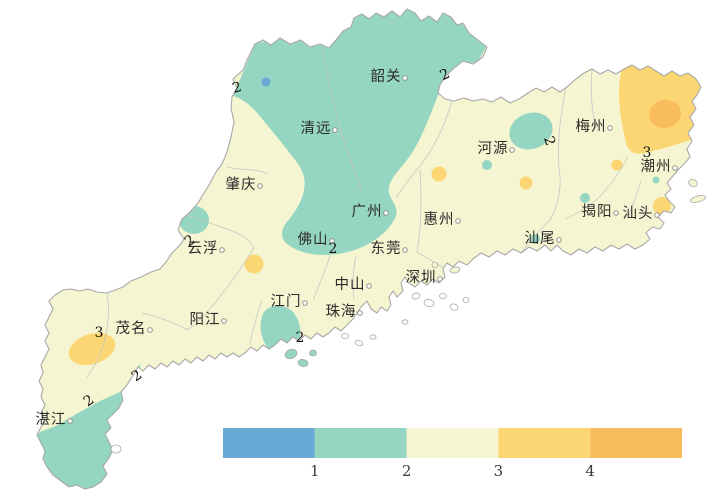  Describe the element at coordinates (407, 471) in the screenshot. I see `colorbar-tick-label-2: 2` at that location.